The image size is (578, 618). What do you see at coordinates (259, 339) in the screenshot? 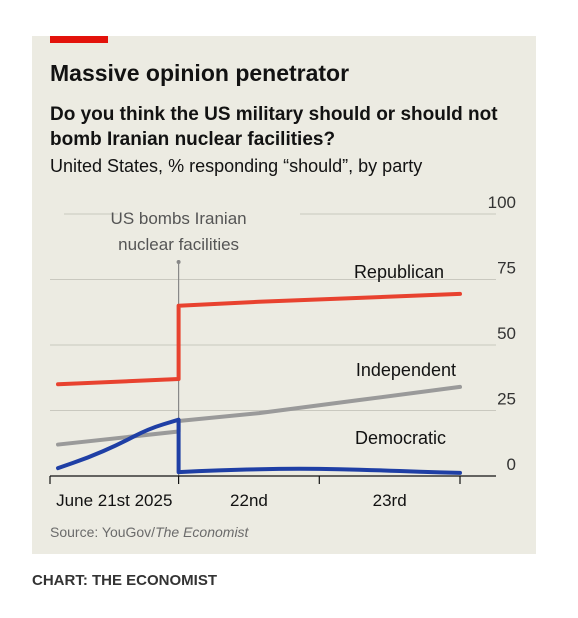
I see `series-line-republican` at bounding box center [259, 339].